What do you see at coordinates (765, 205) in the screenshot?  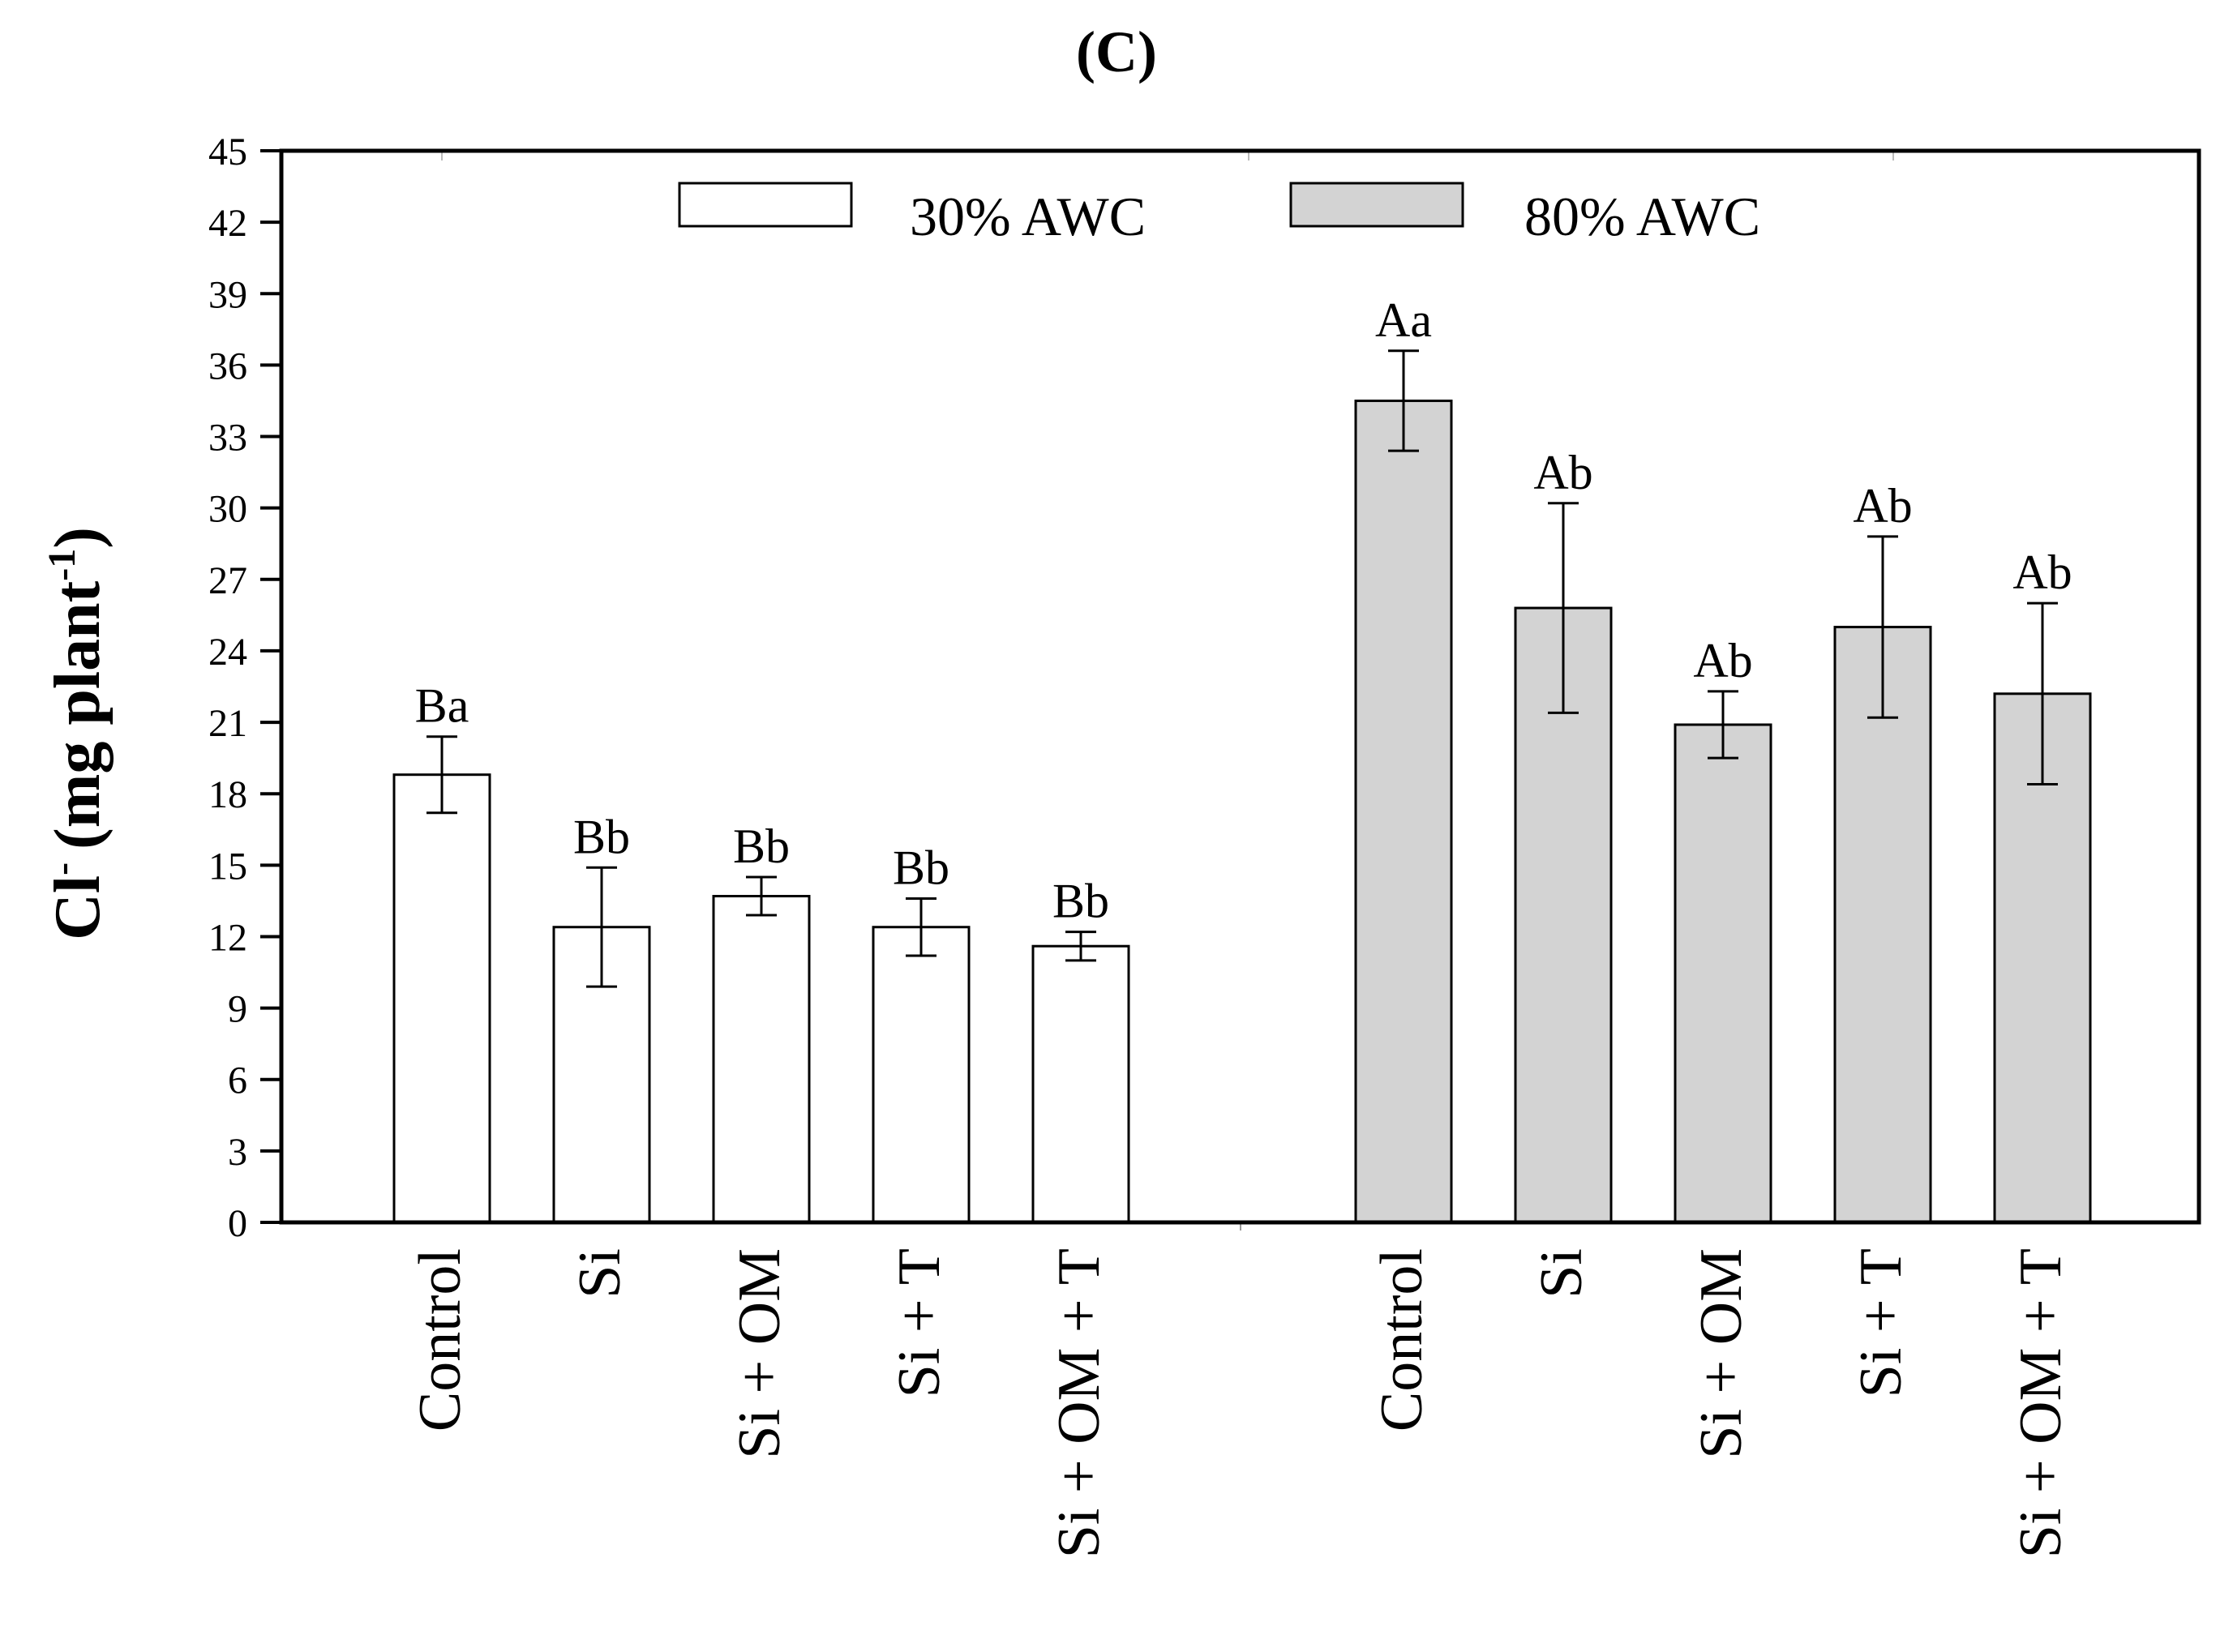 I see `legend-swatch-30-awc` at bounding box center [765, 205].